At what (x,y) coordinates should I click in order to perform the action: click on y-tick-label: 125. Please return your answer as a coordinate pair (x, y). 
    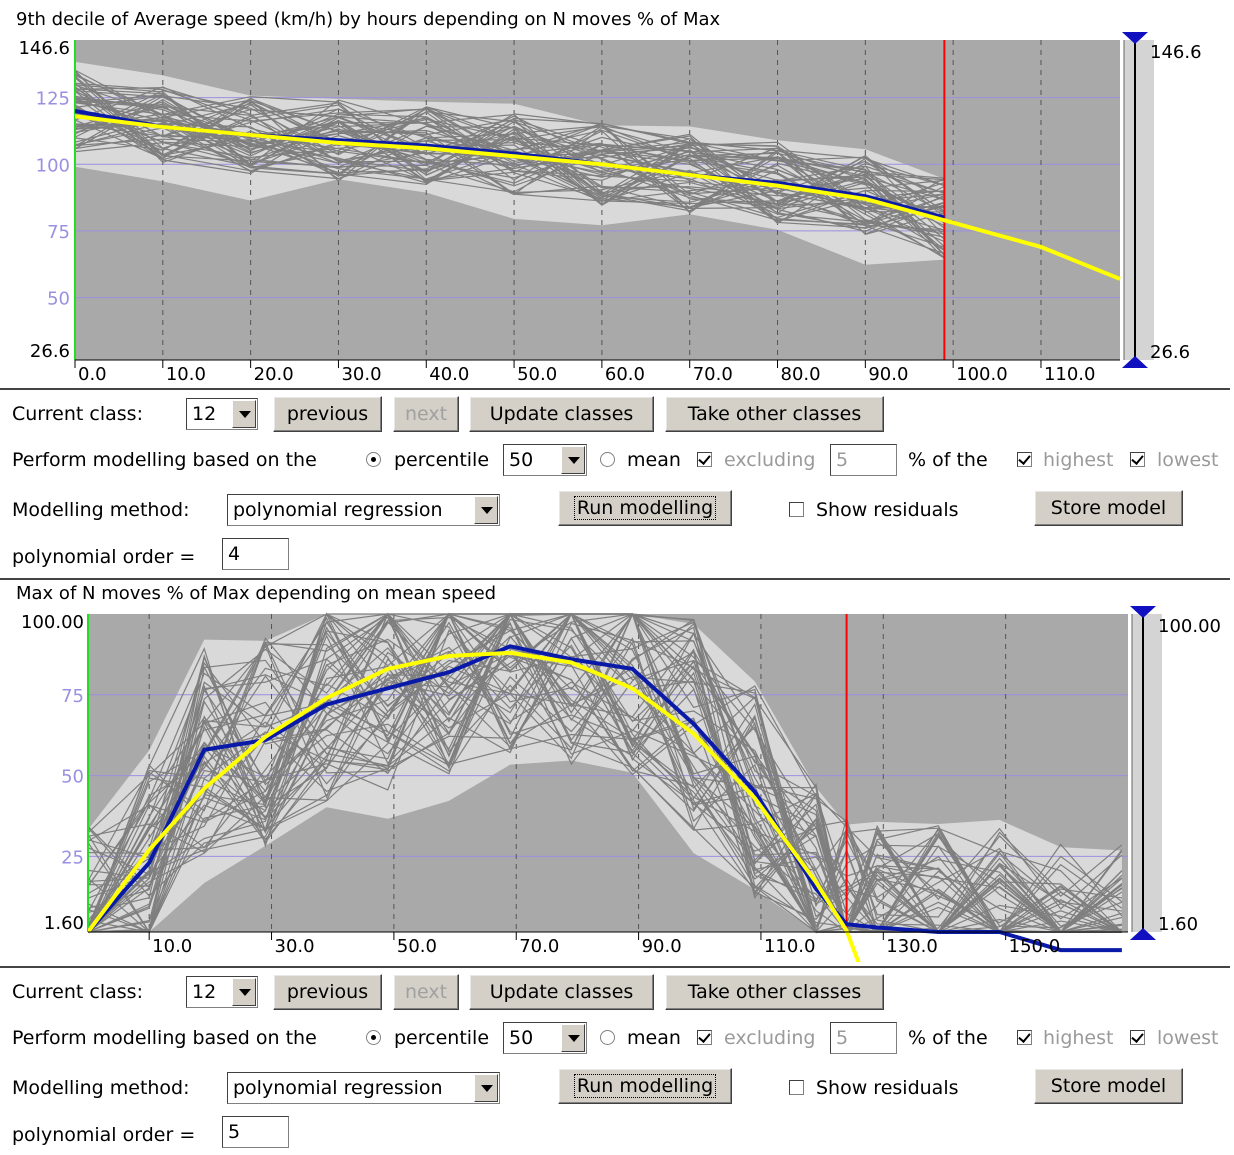
    Looking at the image, I should click on (53, 99).